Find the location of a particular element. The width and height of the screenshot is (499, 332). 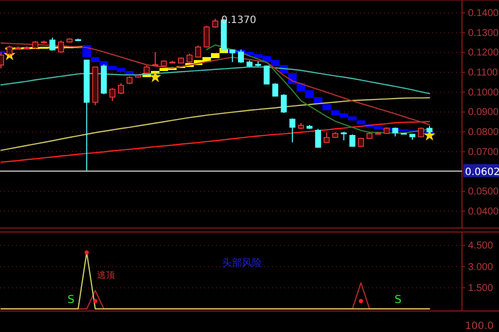

y-tick-label: 4.500 is located at coordinates (481, 246).